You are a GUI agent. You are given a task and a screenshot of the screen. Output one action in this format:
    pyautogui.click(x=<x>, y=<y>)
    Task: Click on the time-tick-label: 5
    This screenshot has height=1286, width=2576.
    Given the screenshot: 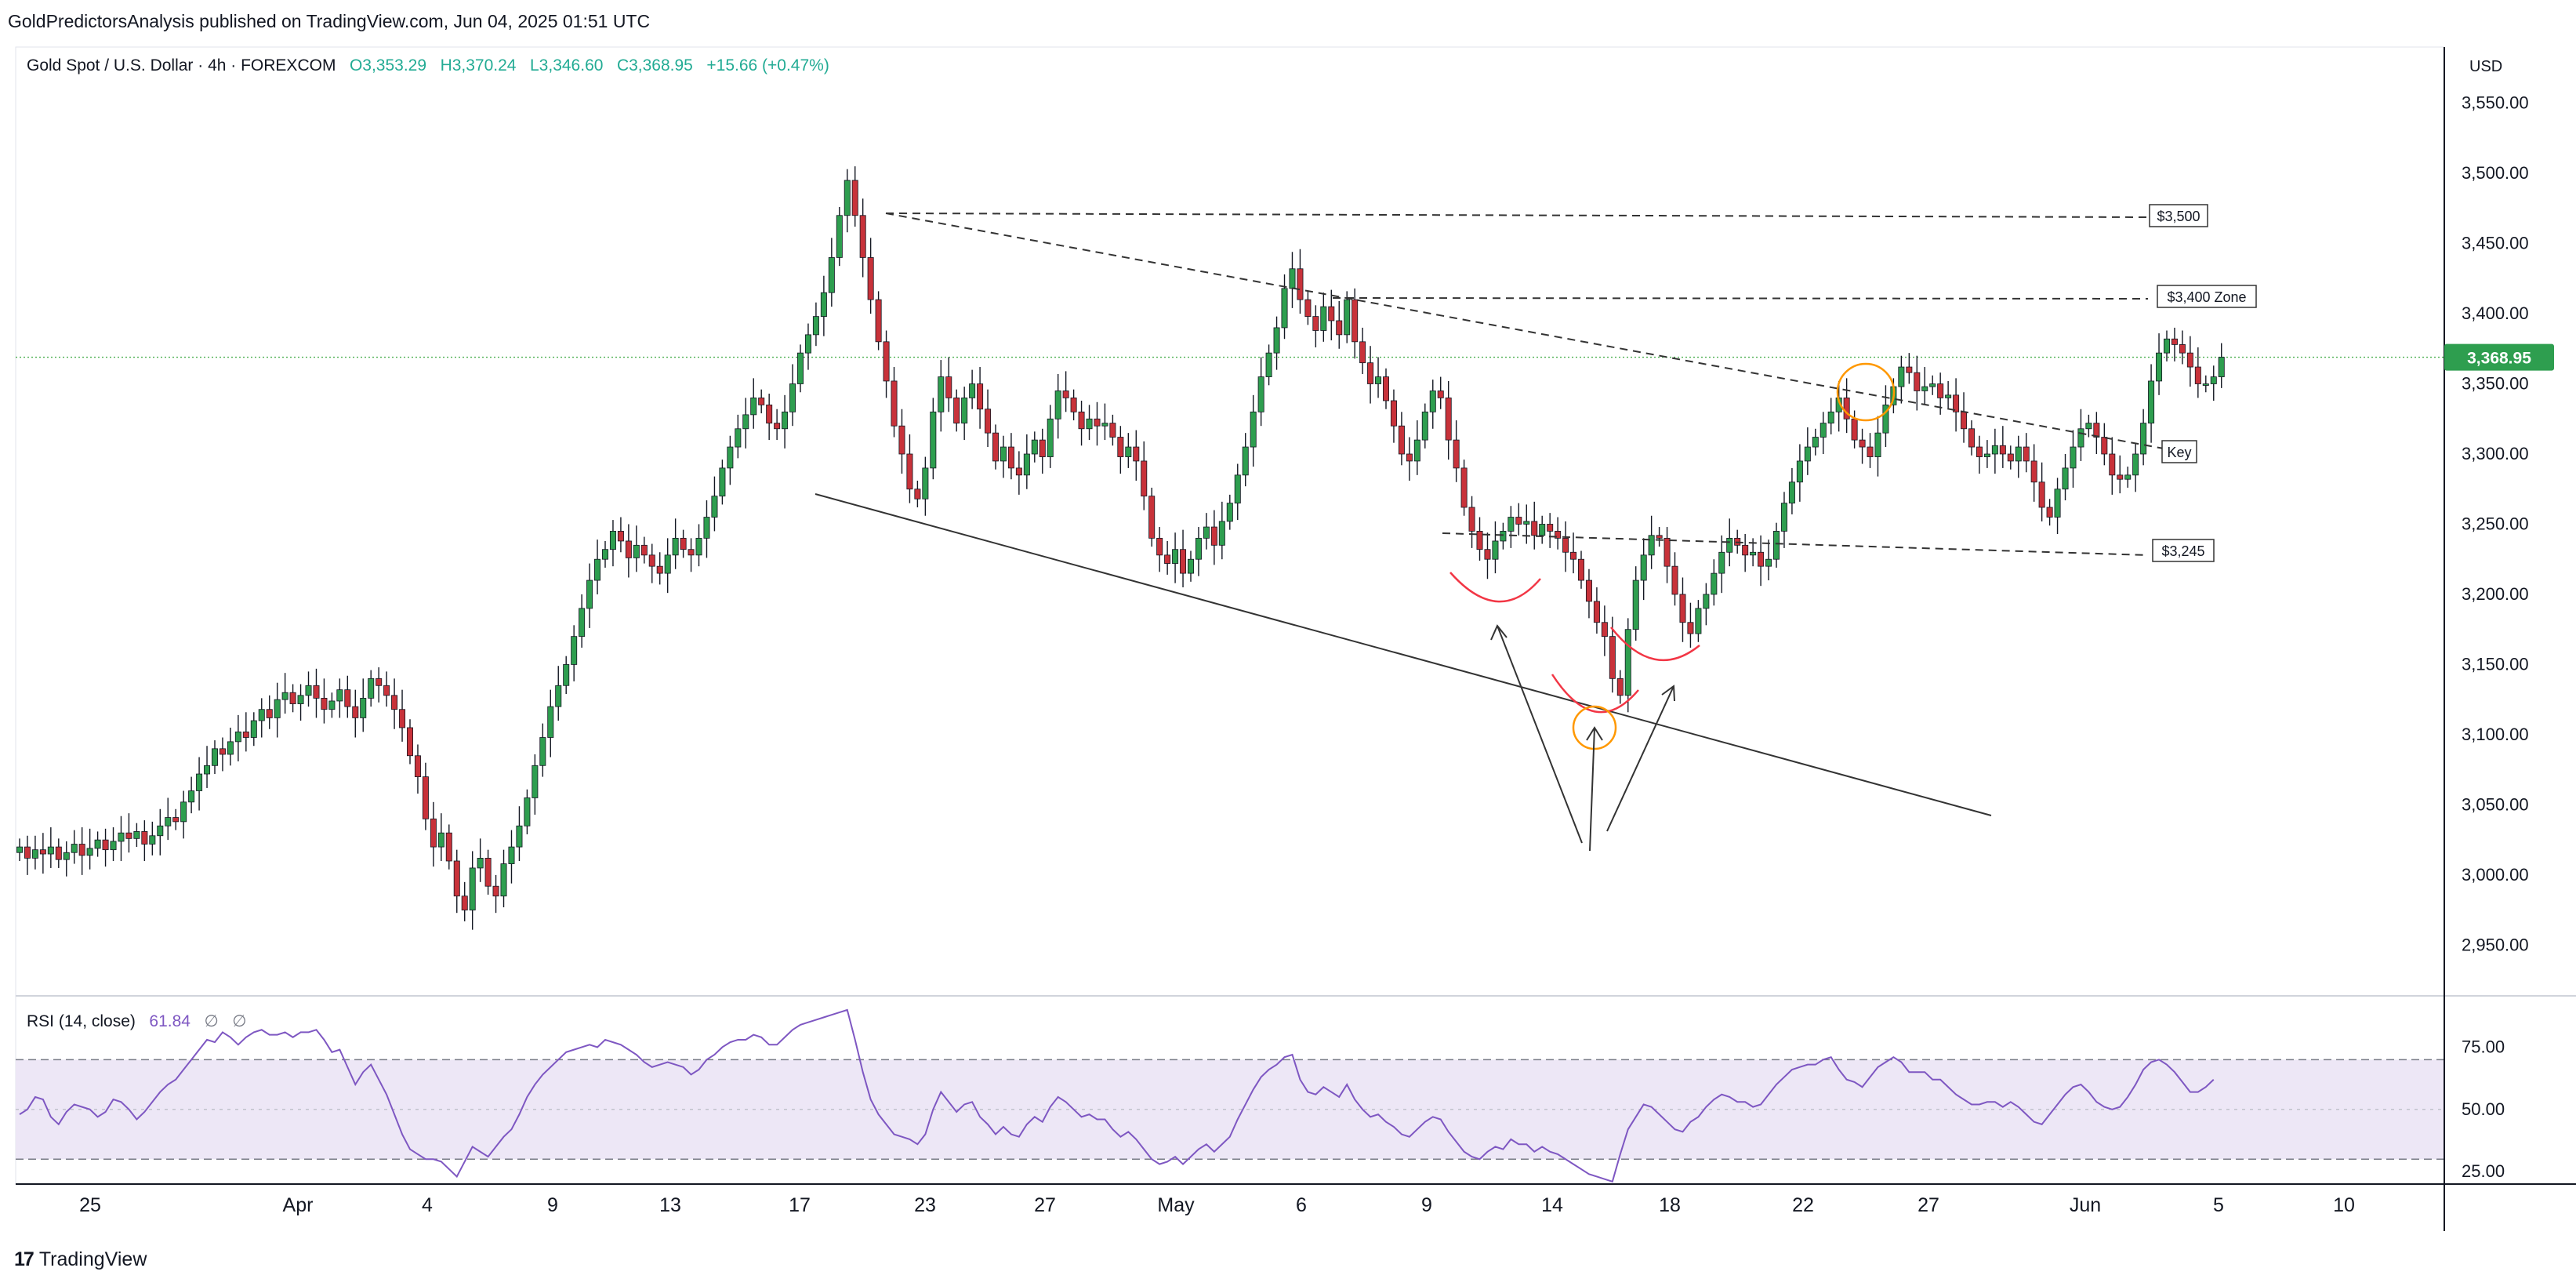 What is the action you would take?
    pyautogui.click(x=2218, y=1205)
    